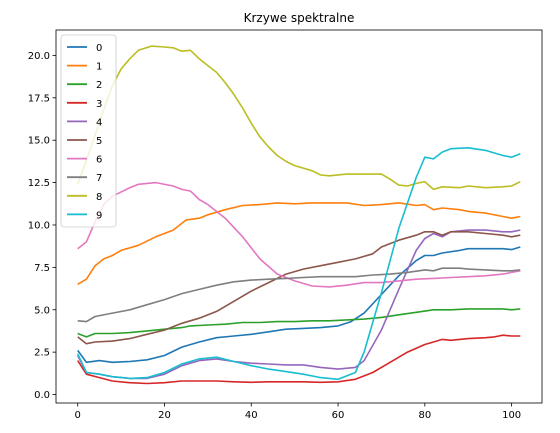 The image size is (560, 433). Describe the element at coordinates (39, 225) in the screenshot. I see `y-tick-label: 10.0` at that location.